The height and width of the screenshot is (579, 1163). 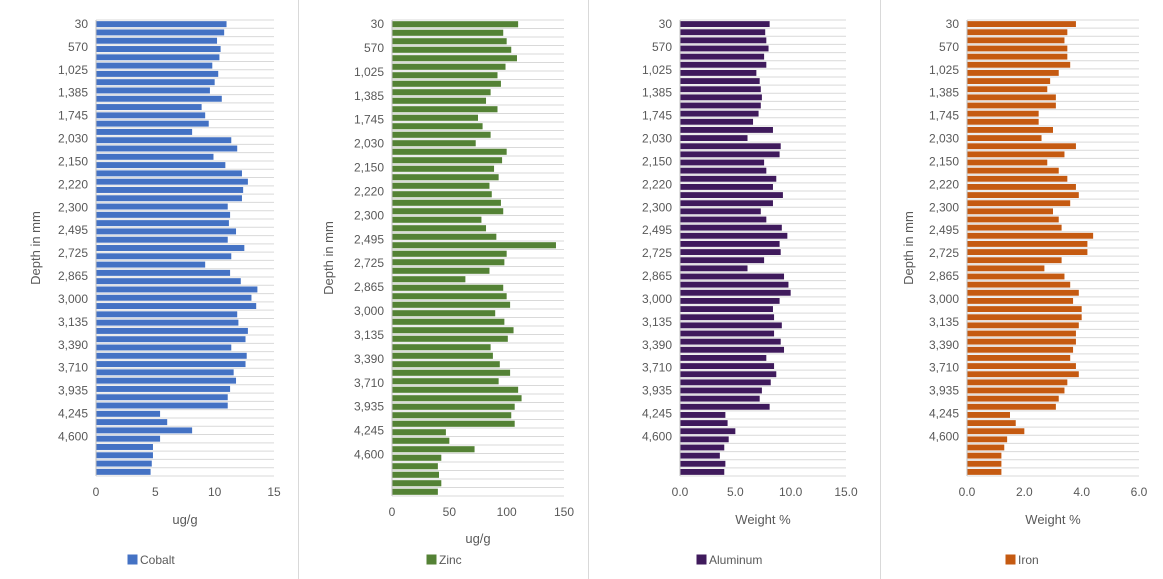 What do you see at coordinates (378, 24) in the screenshot?
I see `category-tick-label: 30` at bounding box center [378, 24].